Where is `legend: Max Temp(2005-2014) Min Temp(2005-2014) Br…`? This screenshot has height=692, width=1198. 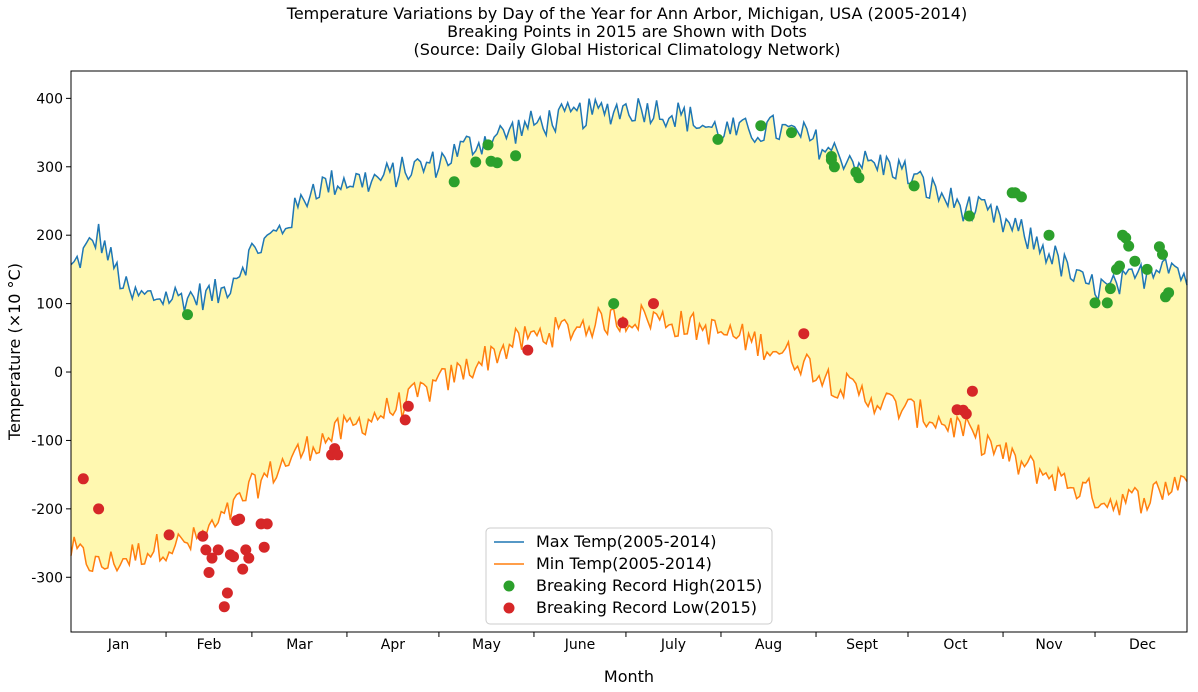
legend: Max Temp(2005-2014) Min Temp(2005-2014) Br… is located at coordinates (629, 576).